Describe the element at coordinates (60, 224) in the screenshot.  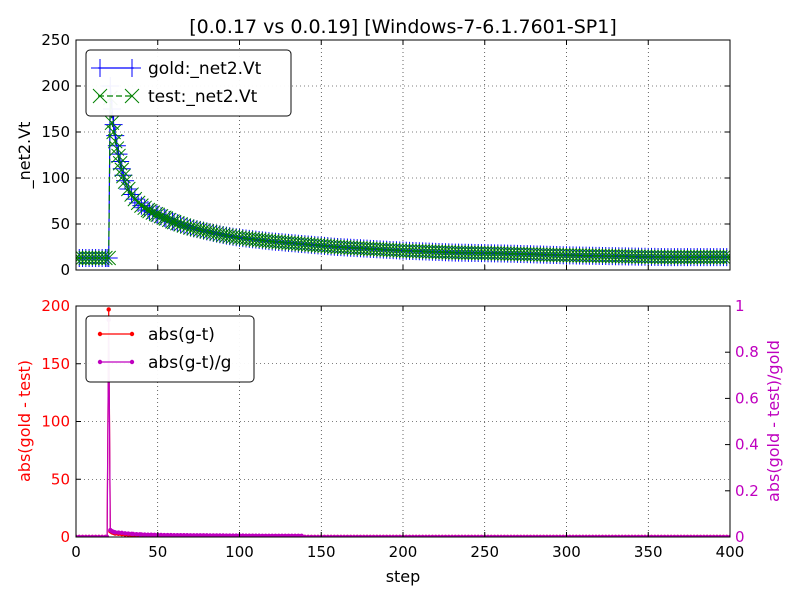
I see `y-tick-label: 50` at that location.